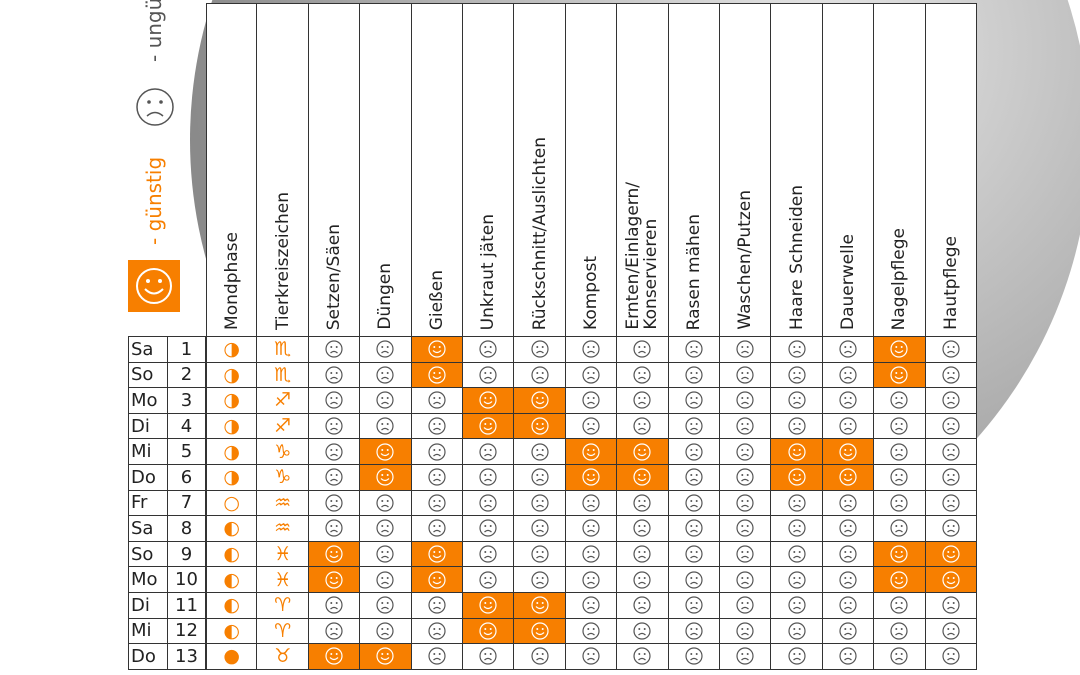 Image resolution: width=1080 pixels, height=675 pixels. What do you see at coordinates (148, 529) in the screenshot?
I see `day-cell: Sa` at bounding box center [148, 529].